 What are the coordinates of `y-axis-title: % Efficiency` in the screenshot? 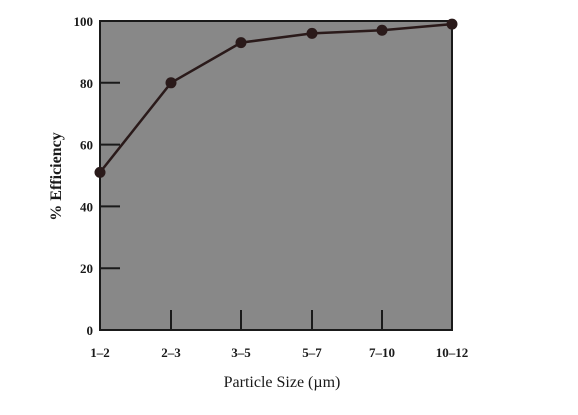 It's located at (56, 176).